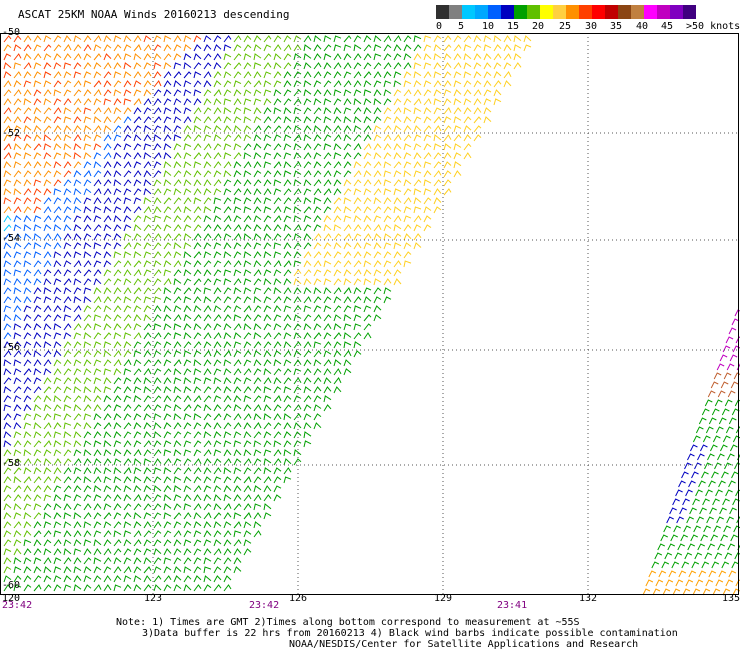 This screenshot has width=740, height=650. I want to click on legend-label: 20, so click(538, 26).